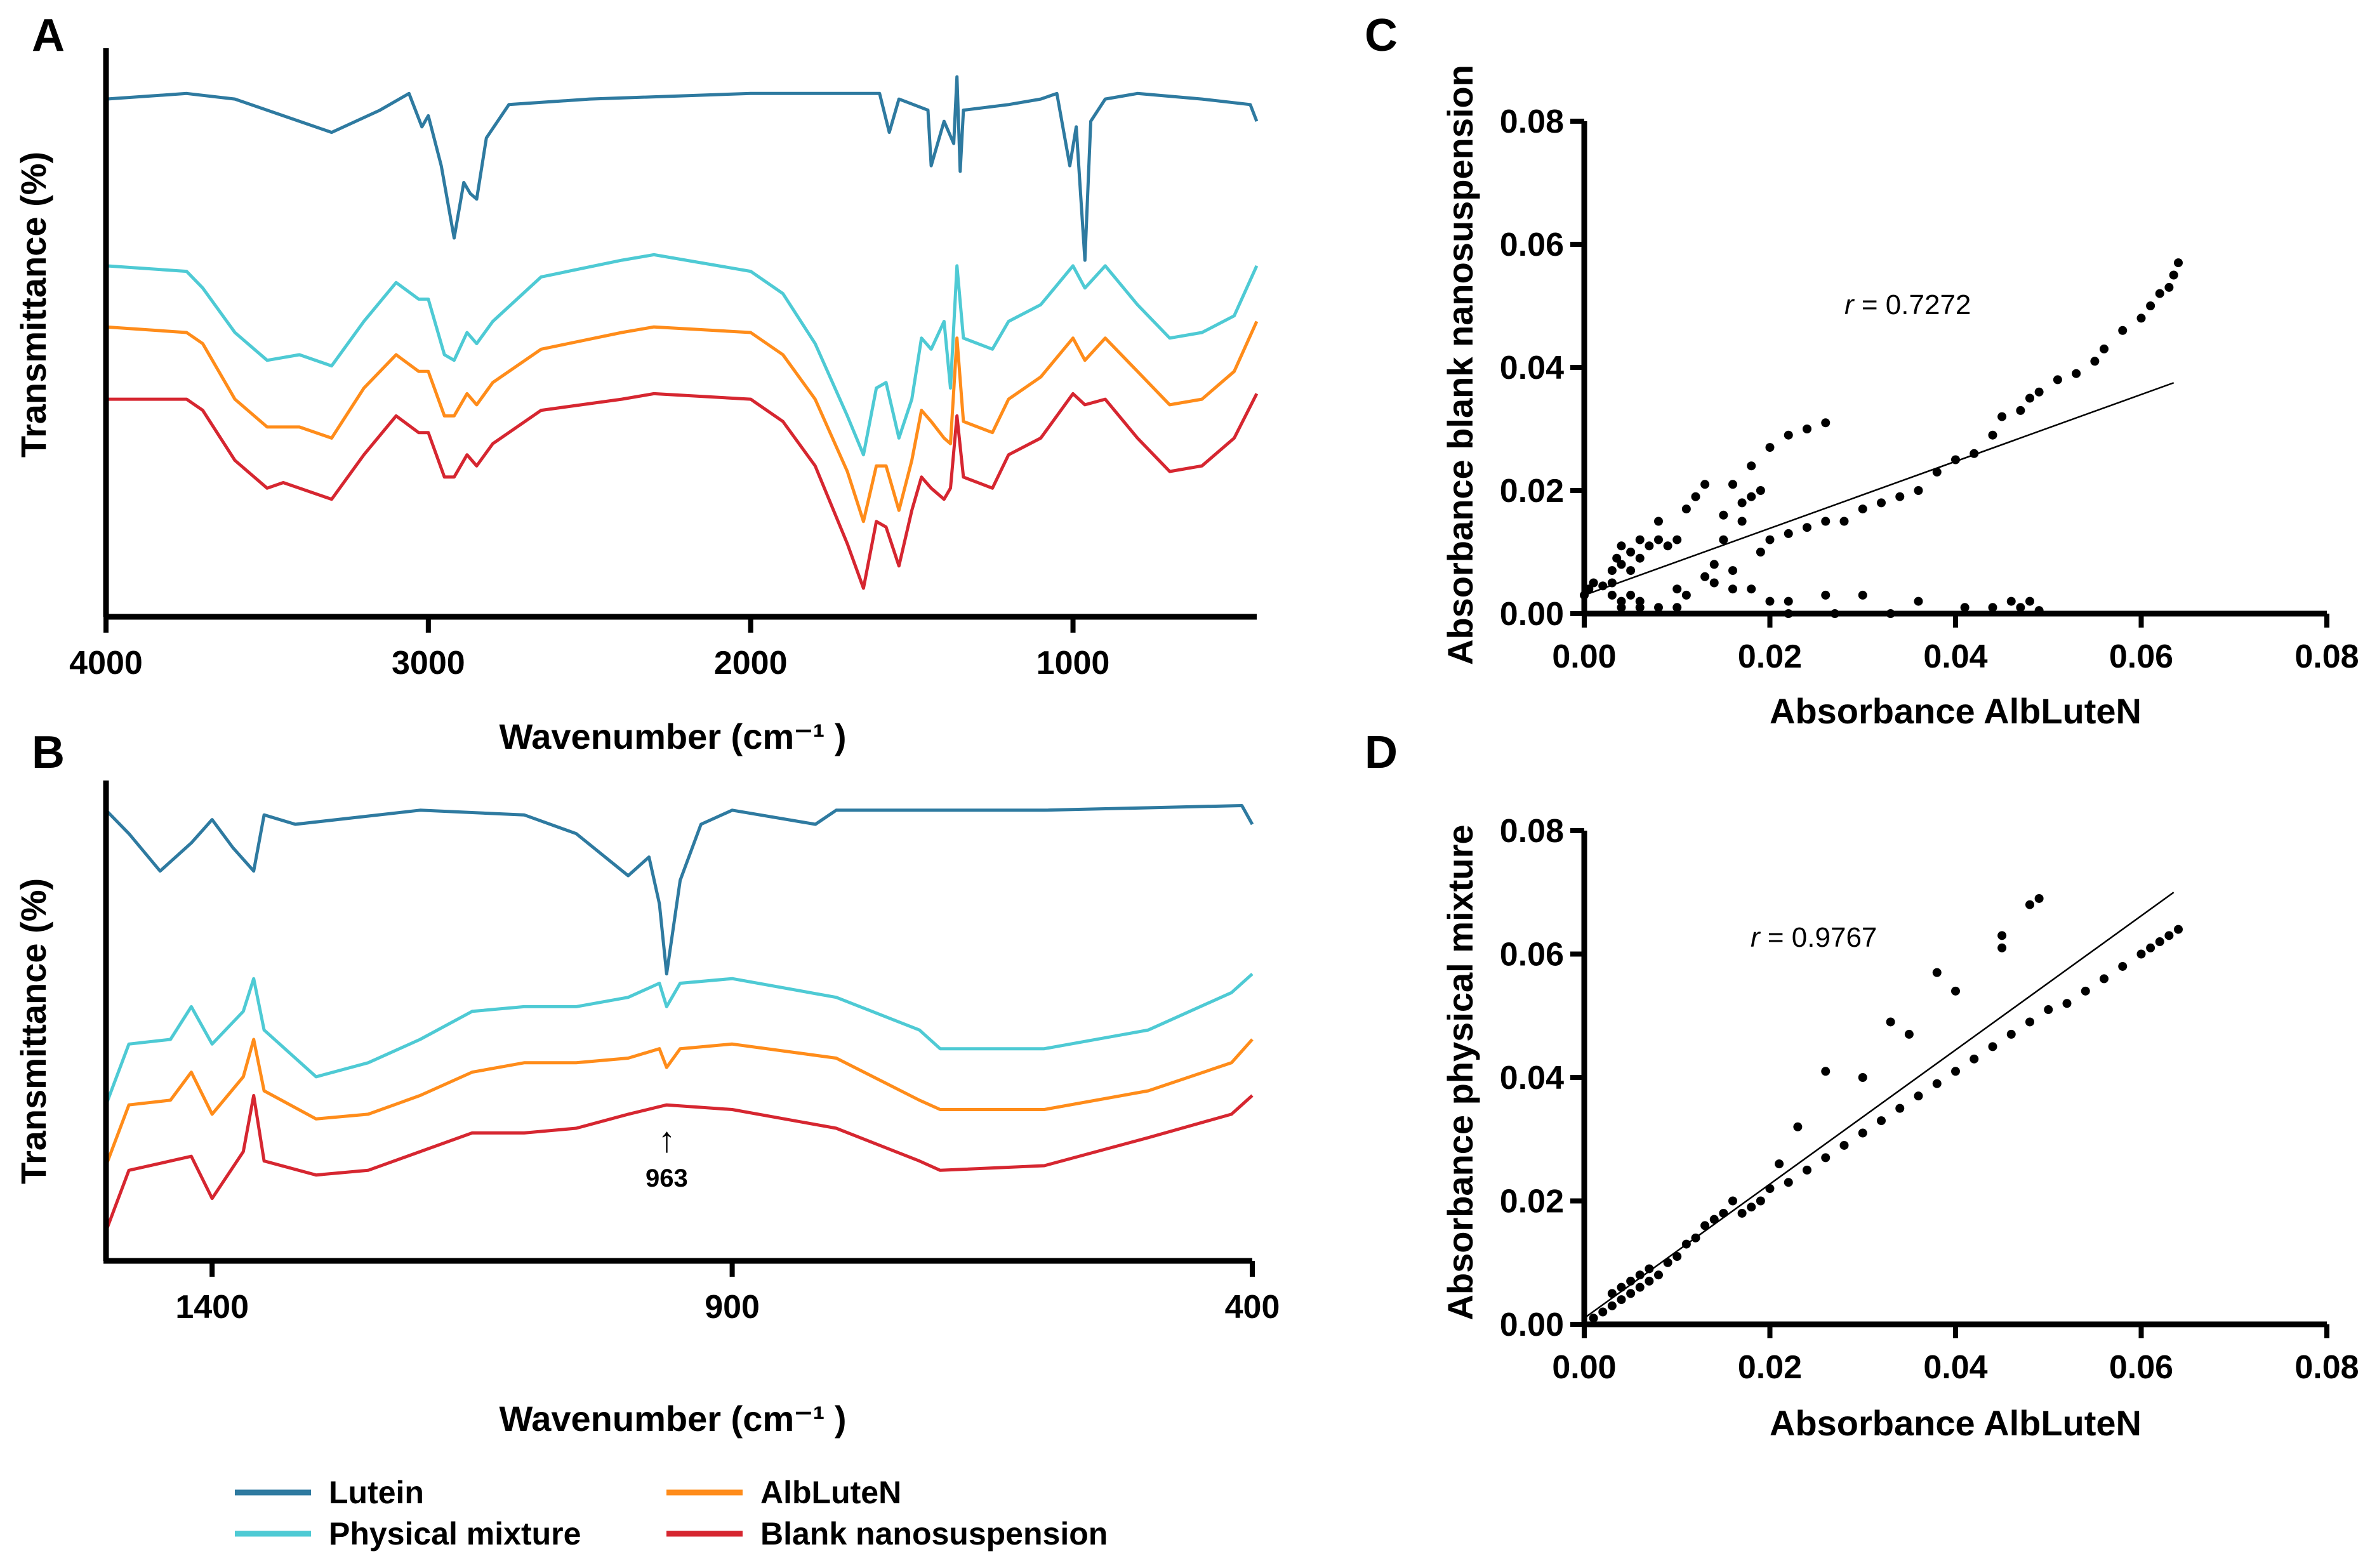 This screenshot has height=1568, width=2377. I want to click on annotation-arrow: ↑, so click(666, 1139).